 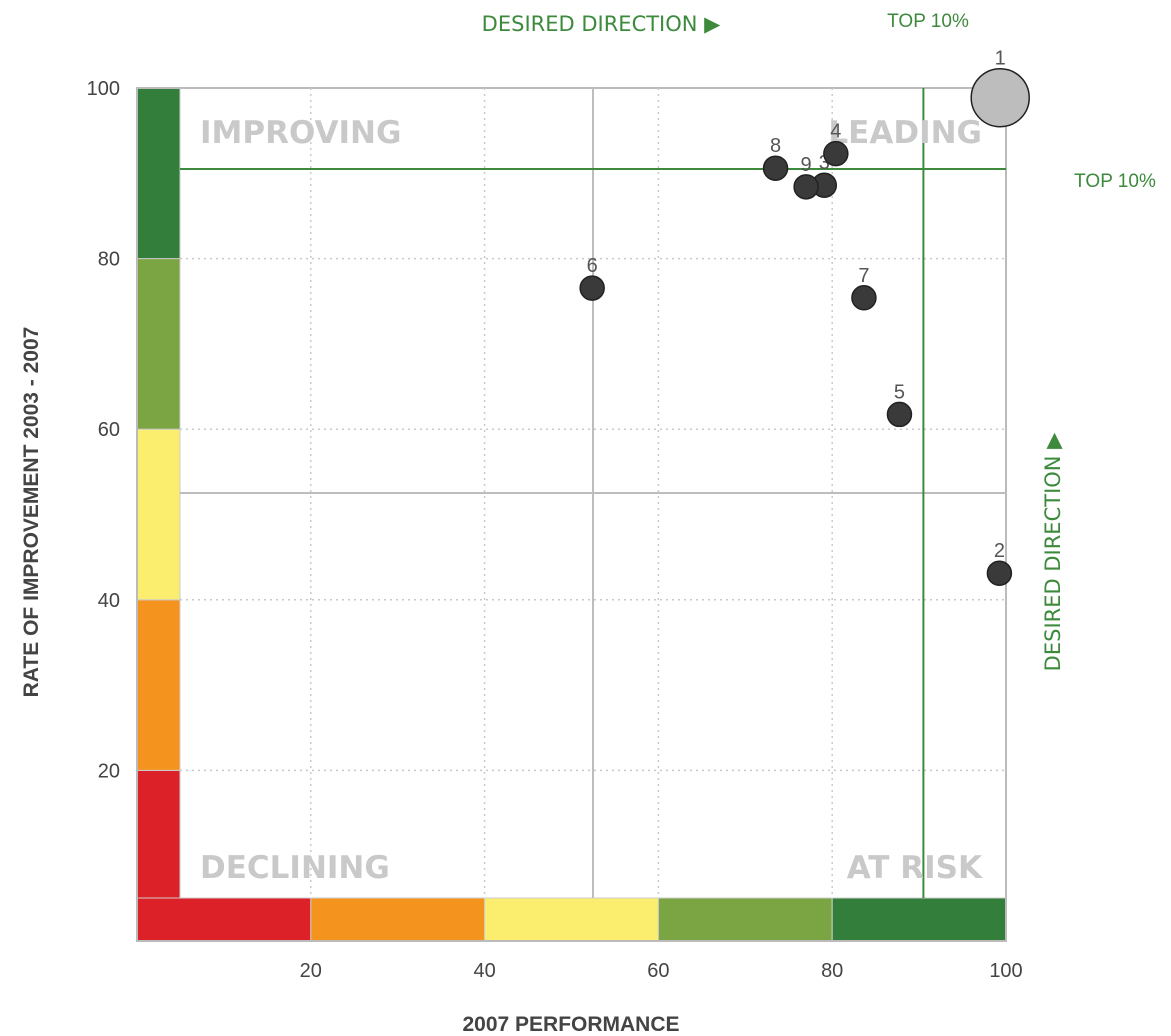 What do you see at coordinates (109, 430) in the screenshot?
I see `y-tick-label: 60` at bounding box center [109, 430].